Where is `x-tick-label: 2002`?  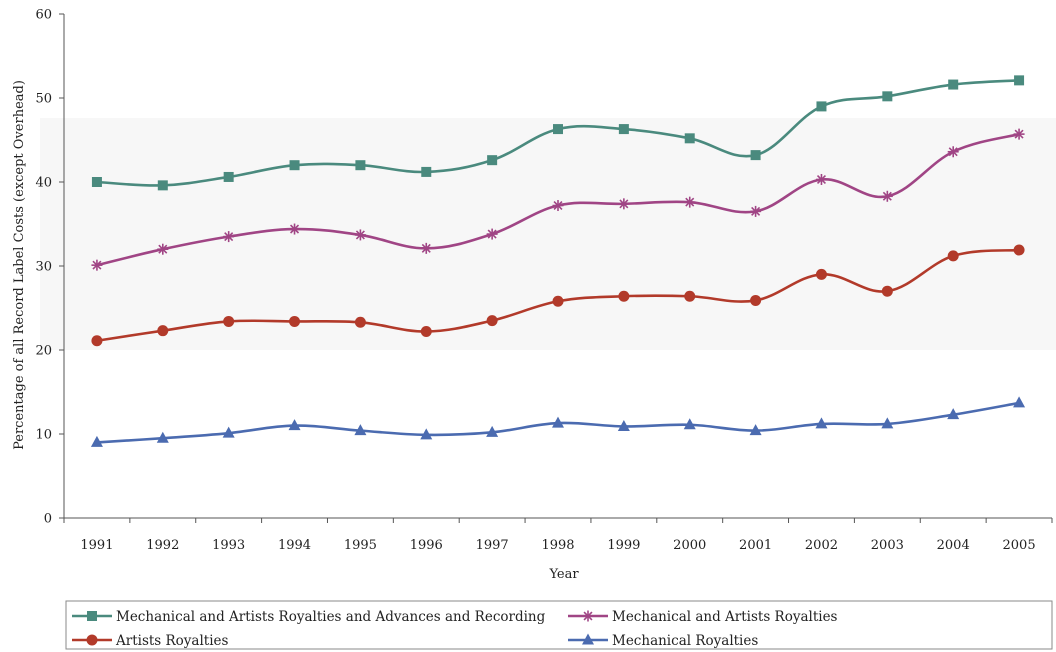 x-tick-label: 2002 is located at coordinates (821, 545).